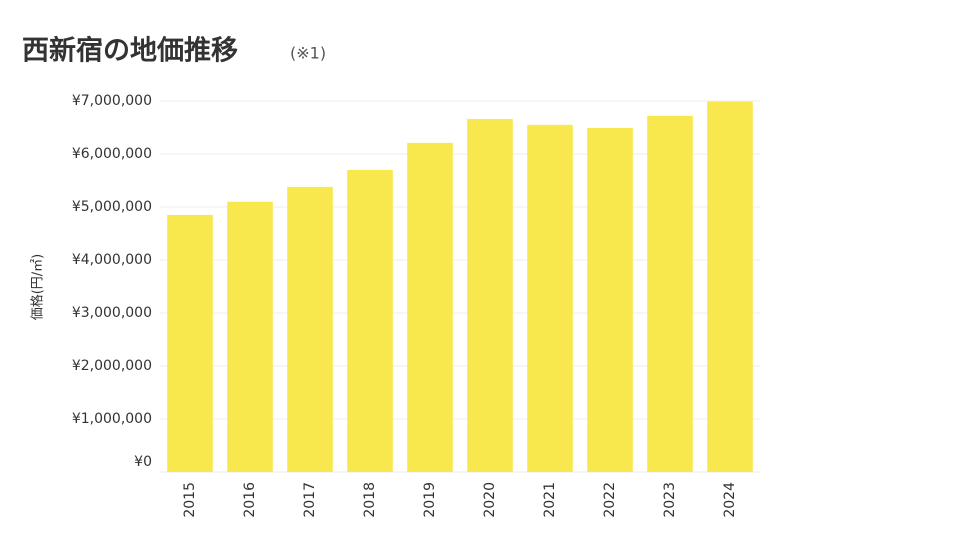  I want to click on y-tick-label: ¥3,000,000, so click(112, 313).